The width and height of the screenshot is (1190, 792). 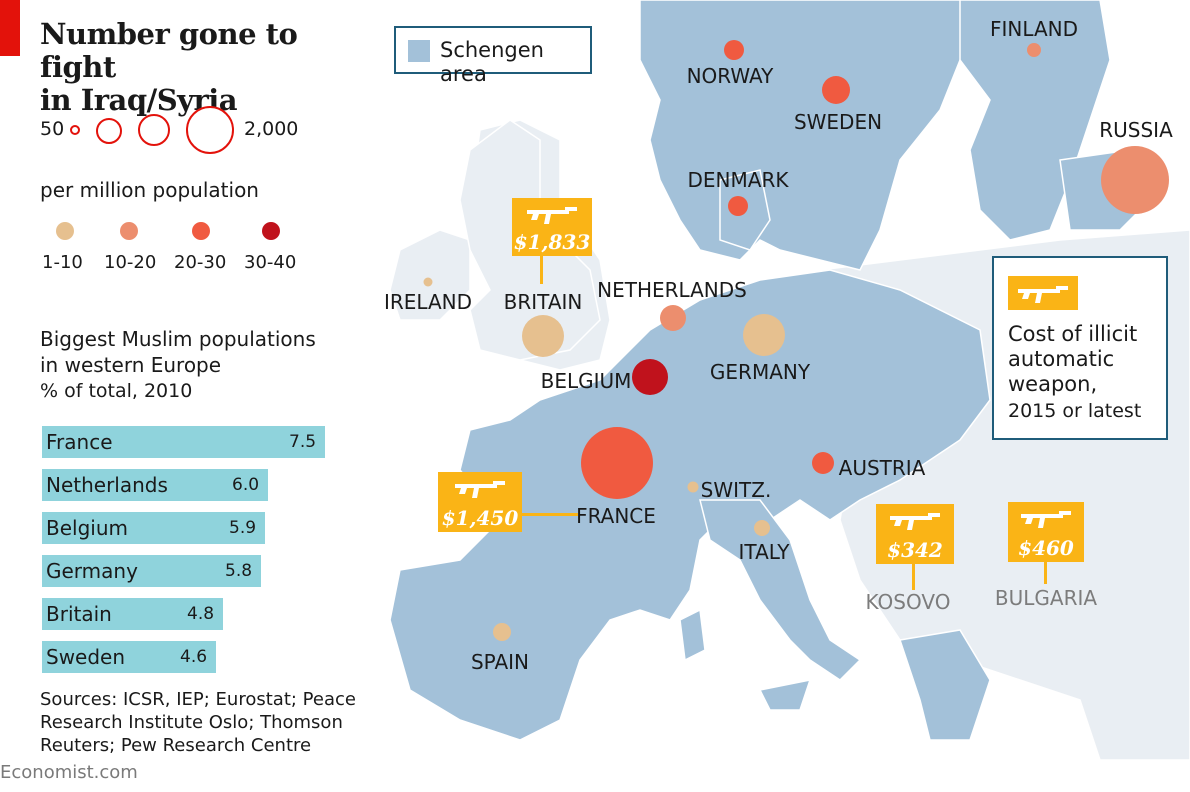 I want to click on schengen-label: Schengen area, so click(x=492, y=62).